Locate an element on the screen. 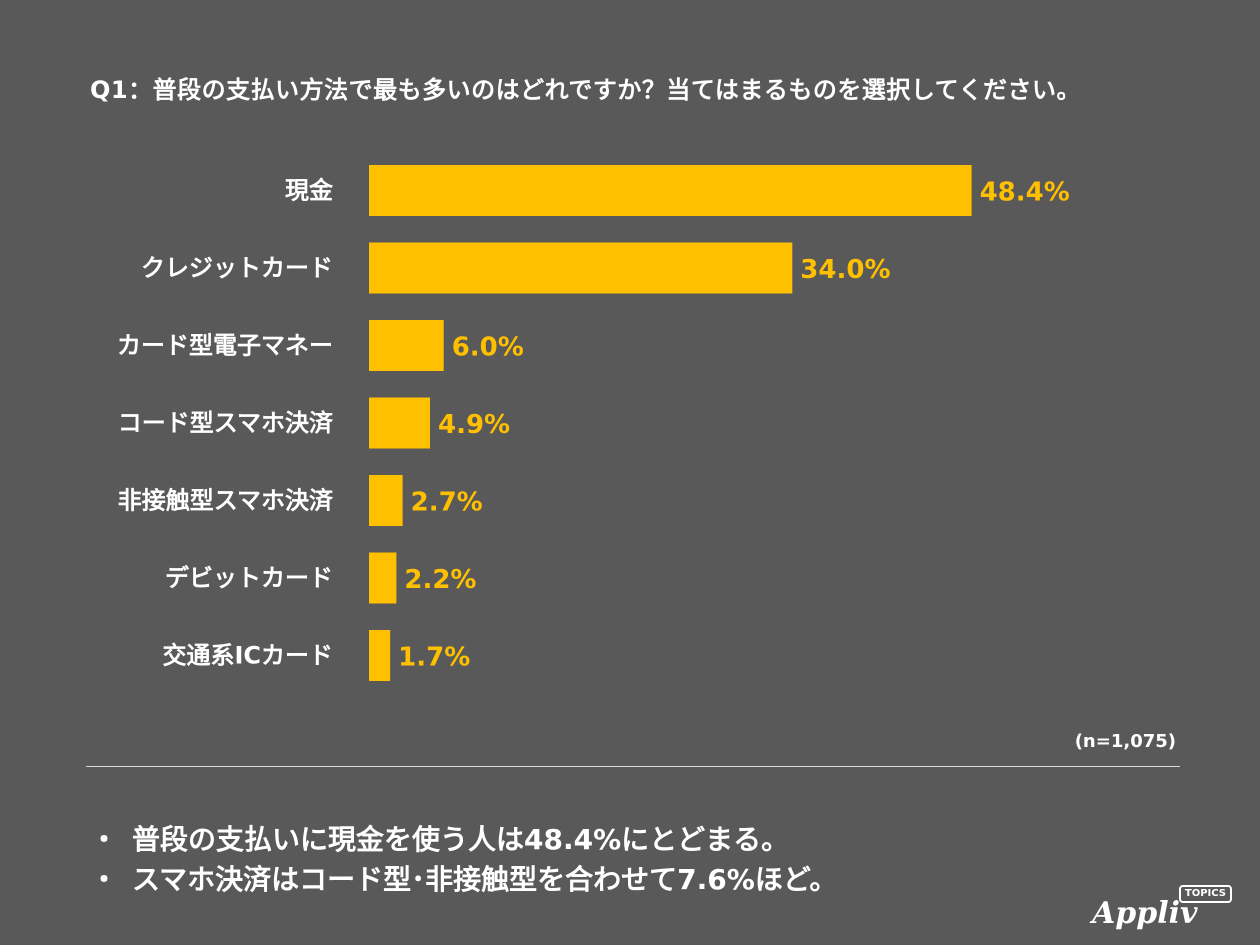 The image size is (1260, 945). finding-text: 普段の支払いに現金を使う人は48.4%にとどまる。 is located at coordinates (461, 839).